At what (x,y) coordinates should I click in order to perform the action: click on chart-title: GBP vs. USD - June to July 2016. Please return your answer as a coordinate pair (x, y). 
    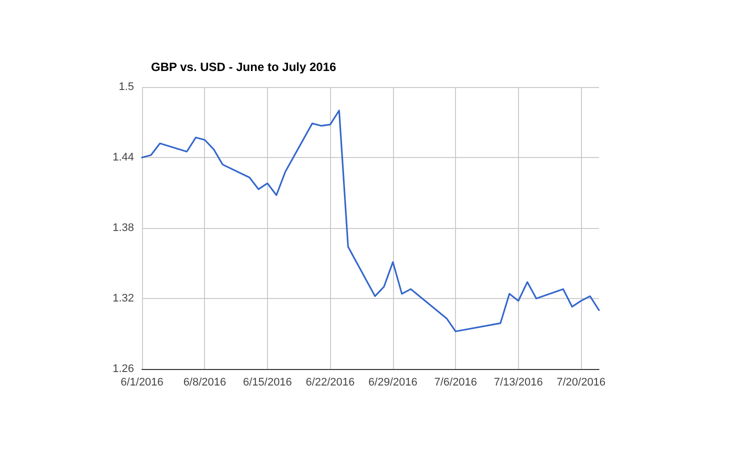
    Looking at the image, I should click on (244, 67).